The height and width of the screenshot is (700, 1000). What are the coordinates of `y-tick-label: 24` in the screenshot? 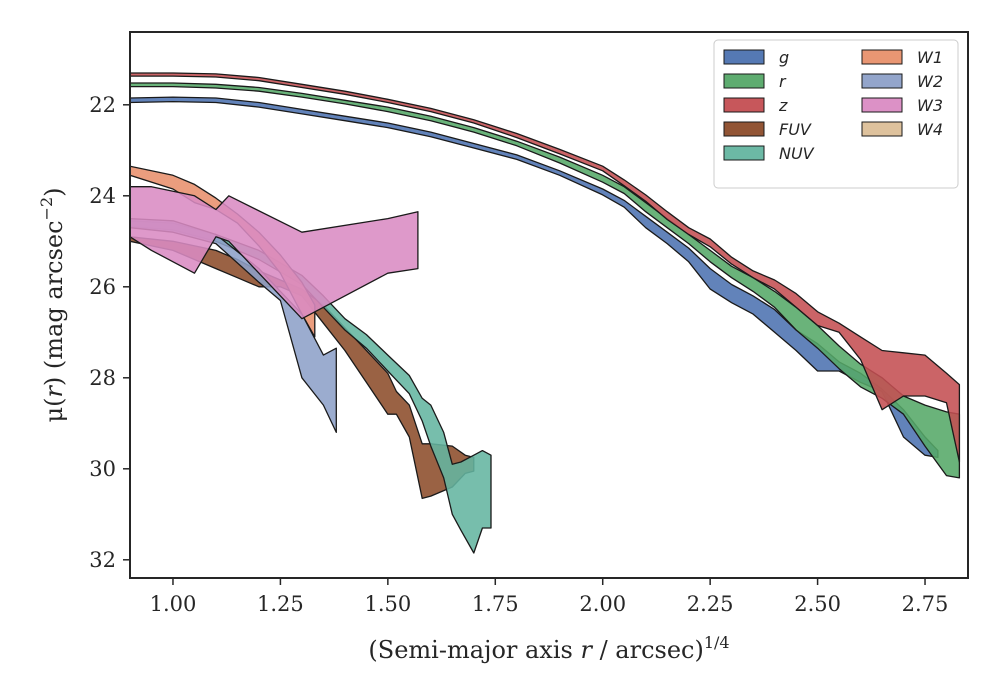 It's located at (102, 196).